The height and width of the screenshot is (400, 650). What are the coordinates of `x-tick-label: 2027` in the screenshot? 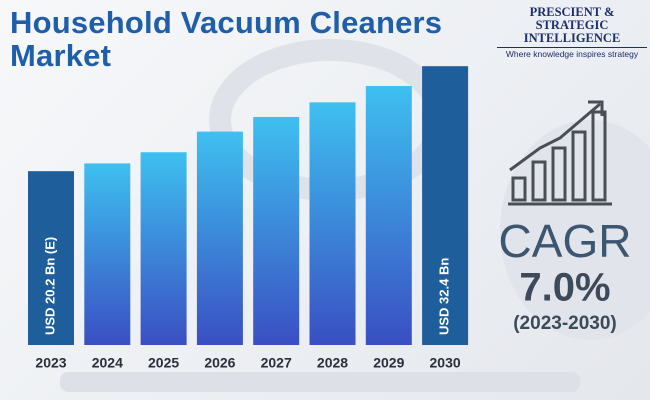 It's located at (276, 363).